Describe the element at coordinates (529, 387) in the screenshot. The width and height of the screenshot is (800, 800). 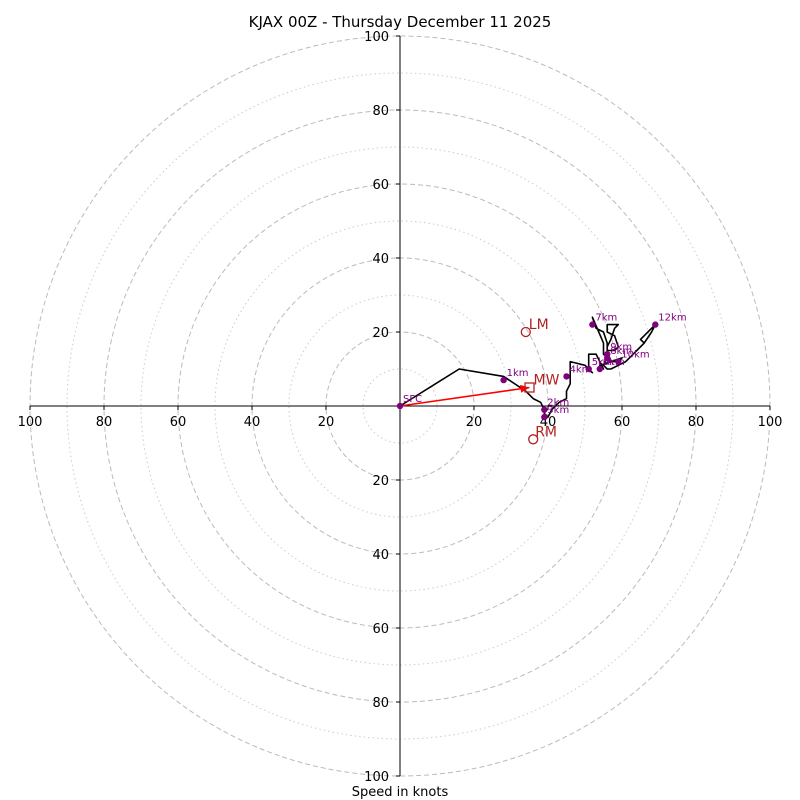
I see `mean-wind-marker` at that location.